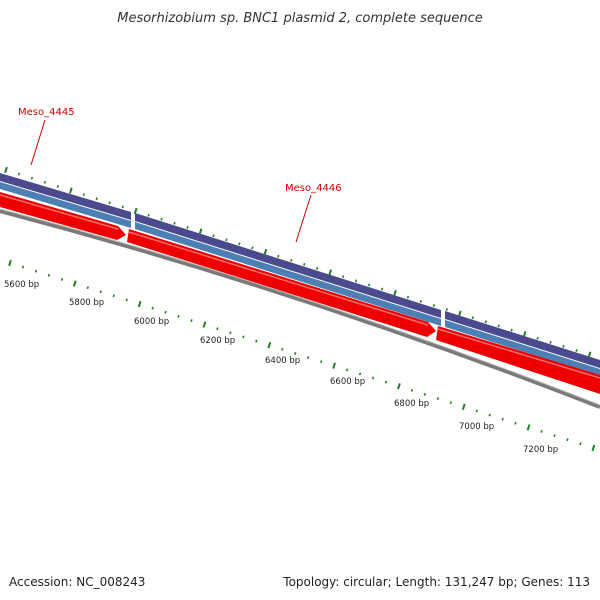 This screenshot has height=600, width=600. I want to click on gene-label-meso-4445: Meso_4445, so click(46, 136).